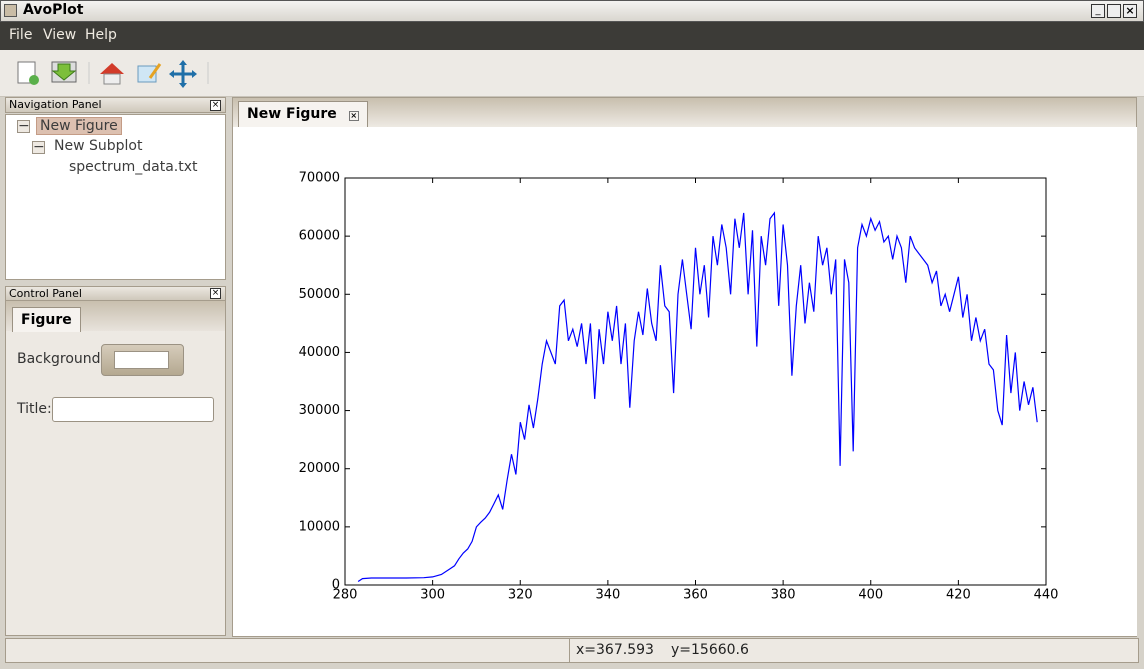  Describe the element at coordinates (319, 468) in the screenshot. I see `y-tick-label: 20000` at that location.